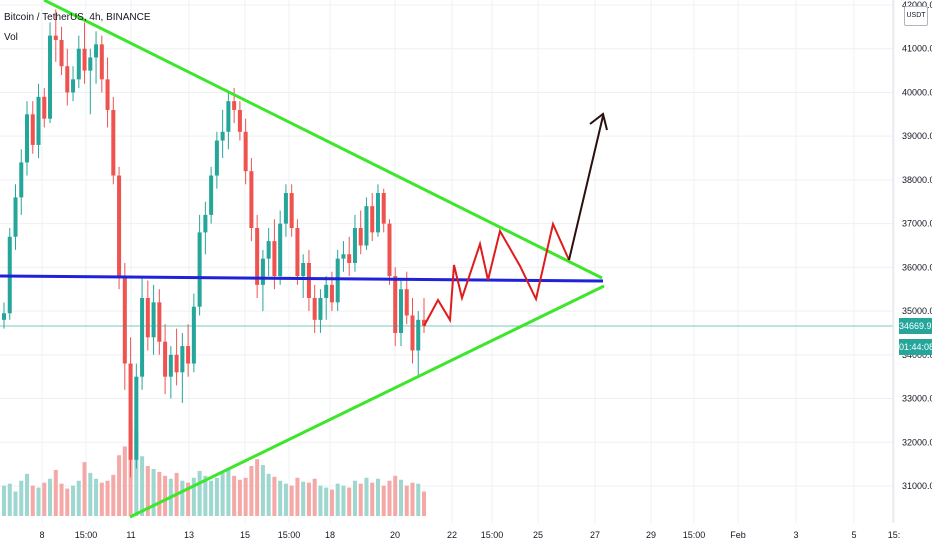 This screenshot has height=550, width=932. I want to click on volume-indicator-label: Vol, so click(11, 37).